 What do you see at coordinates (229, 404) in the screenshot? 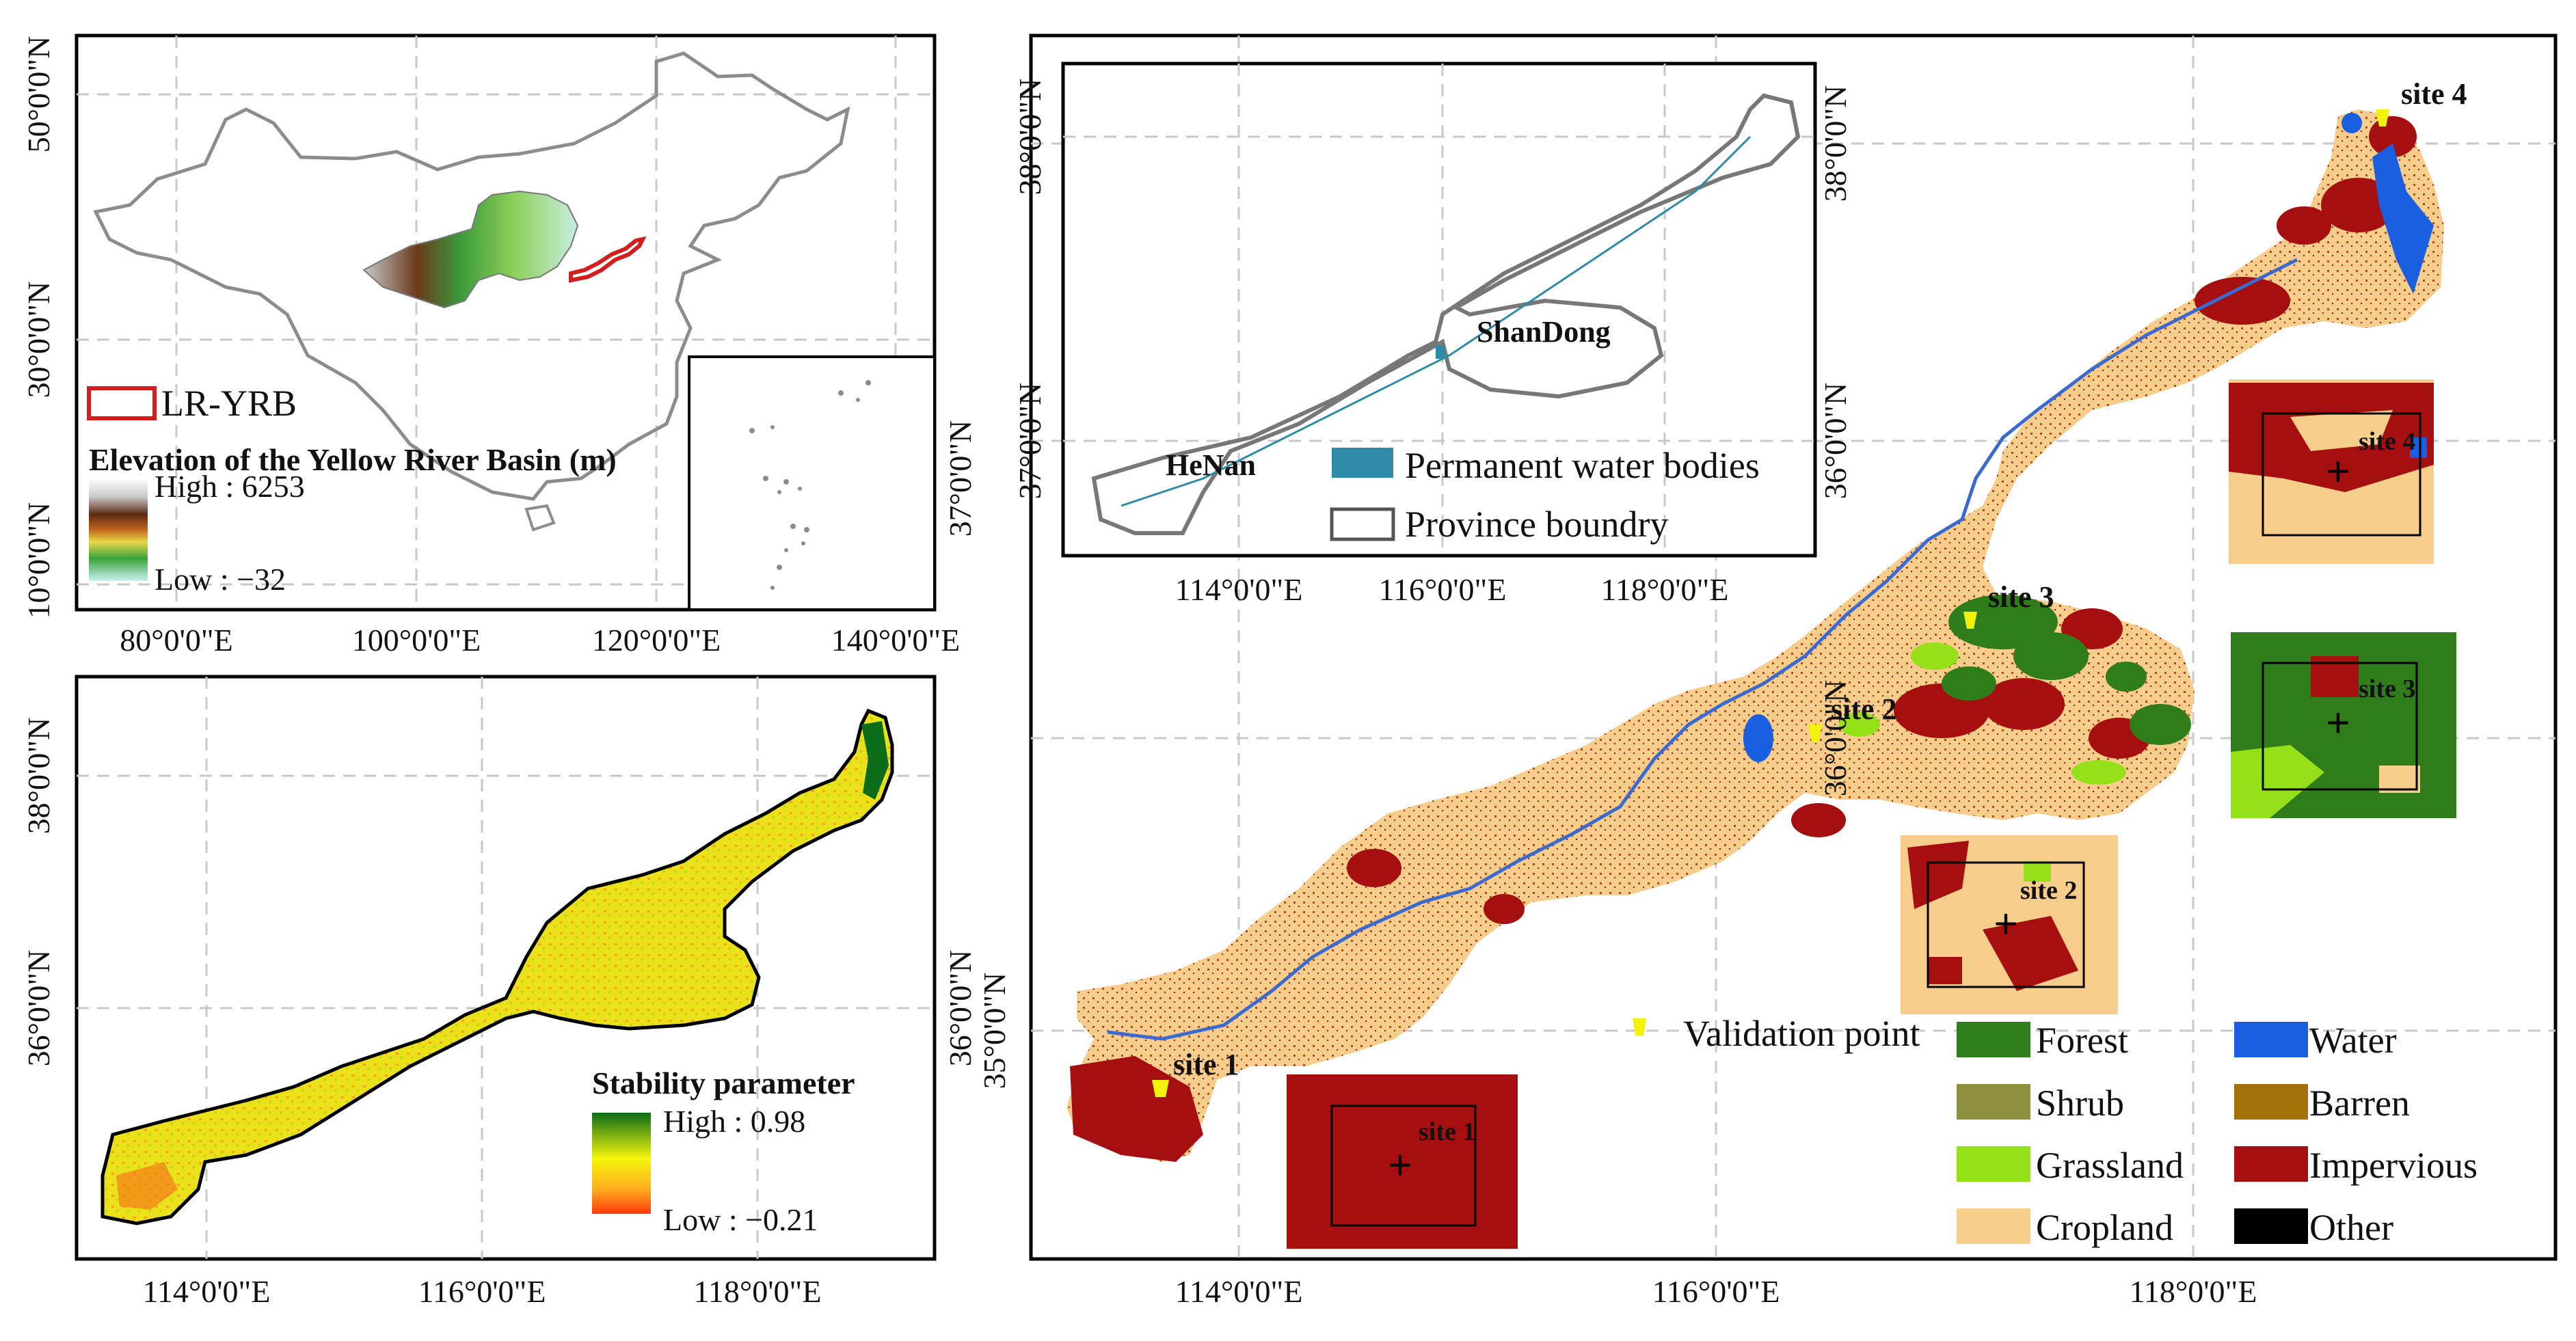
I see `lr-yrb-legend-label: LR-YRB` at bounding box center [229, 404].